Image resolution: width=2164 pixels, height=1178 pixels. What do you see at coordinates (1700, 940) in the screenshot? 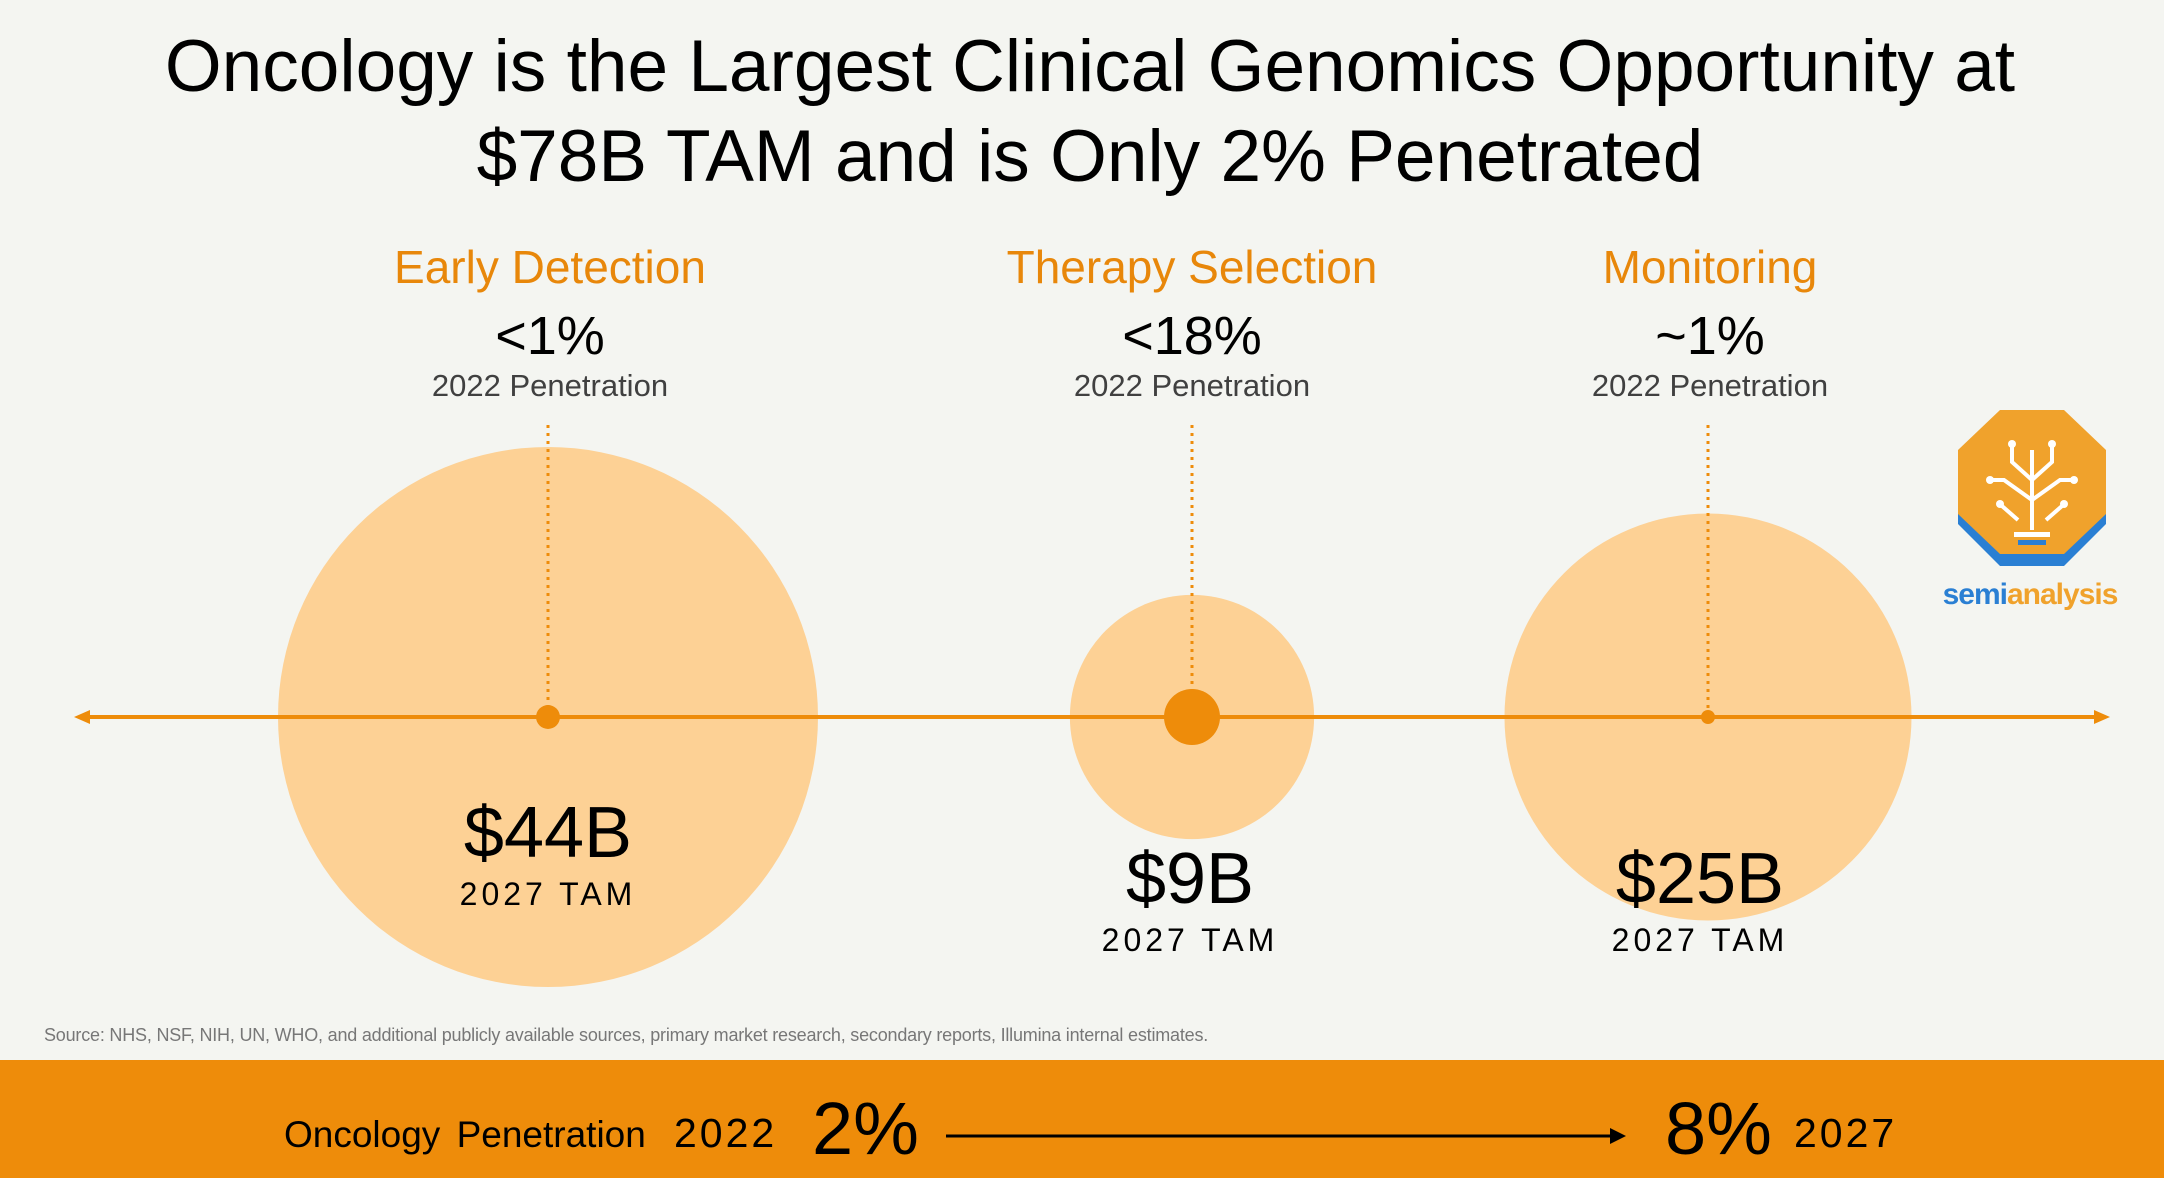
I see `tam-label-2: 2027 TAM` at bounding box center [1700, 940].